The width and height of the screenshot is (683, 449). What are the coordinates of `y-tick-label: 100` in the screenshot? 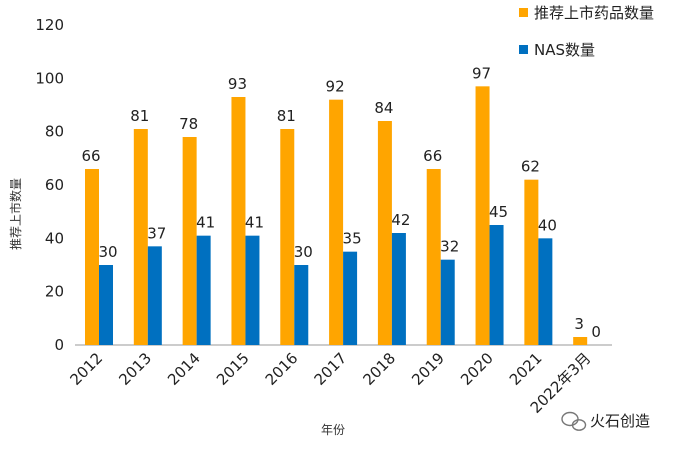 It's located at (49, 78).